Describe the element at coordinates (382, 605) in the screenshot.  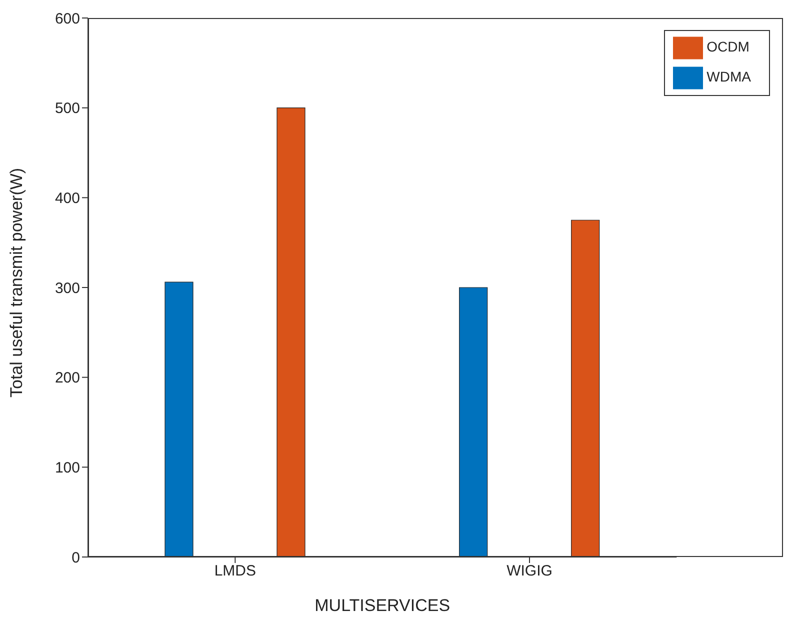
I see `x-axis-title: MULTISERVICES` at that location.